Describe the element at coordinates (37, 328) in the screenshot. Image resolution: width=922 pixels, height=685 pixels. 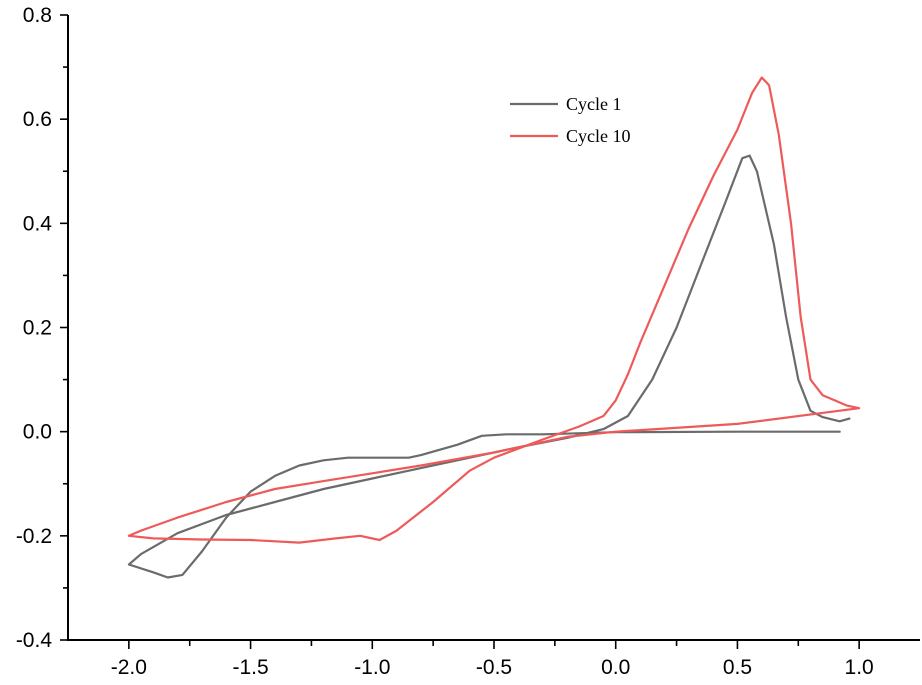
I see `y-tick-label: 0.2` at that location.